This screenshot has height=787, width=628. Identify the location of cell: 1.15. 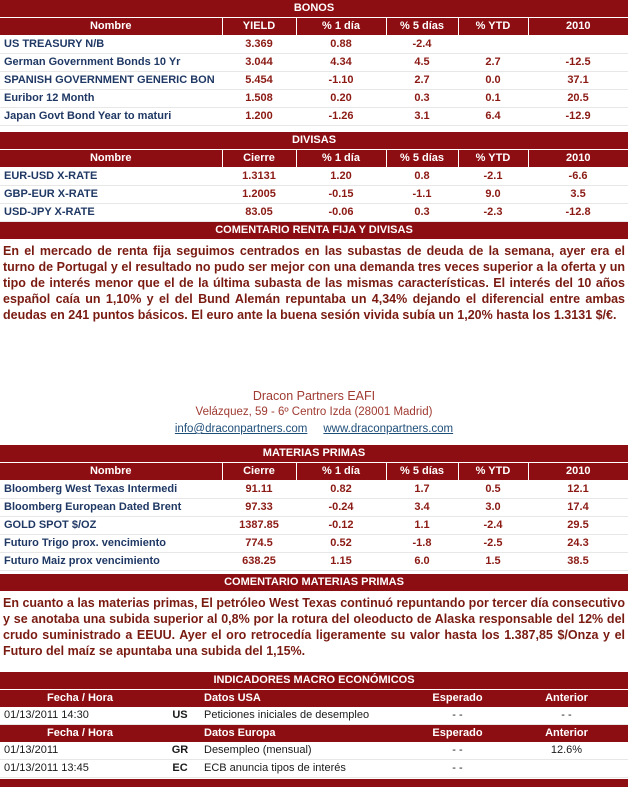
(341, 561).